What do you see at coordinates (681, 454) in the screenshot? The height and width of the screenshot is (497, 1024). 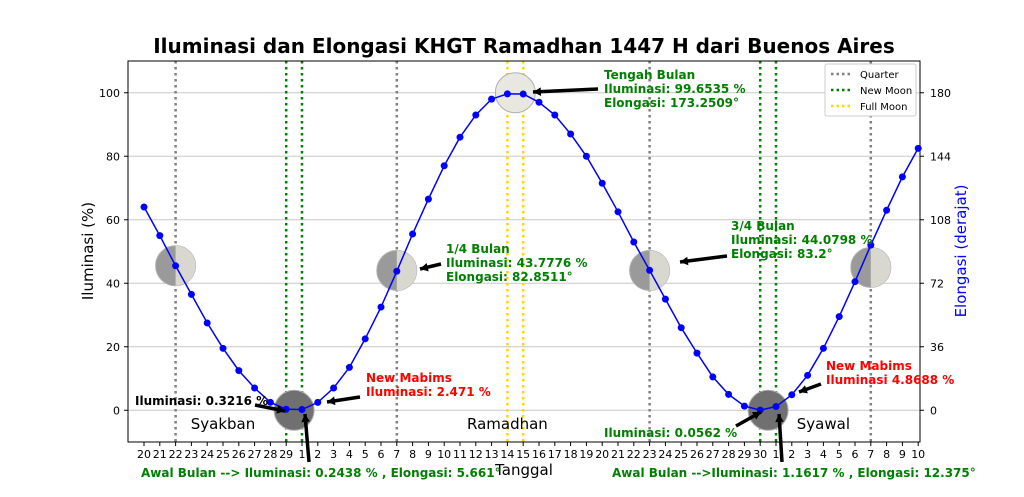 I see `x-tick-label: 25` at bounding box center [681, 454].